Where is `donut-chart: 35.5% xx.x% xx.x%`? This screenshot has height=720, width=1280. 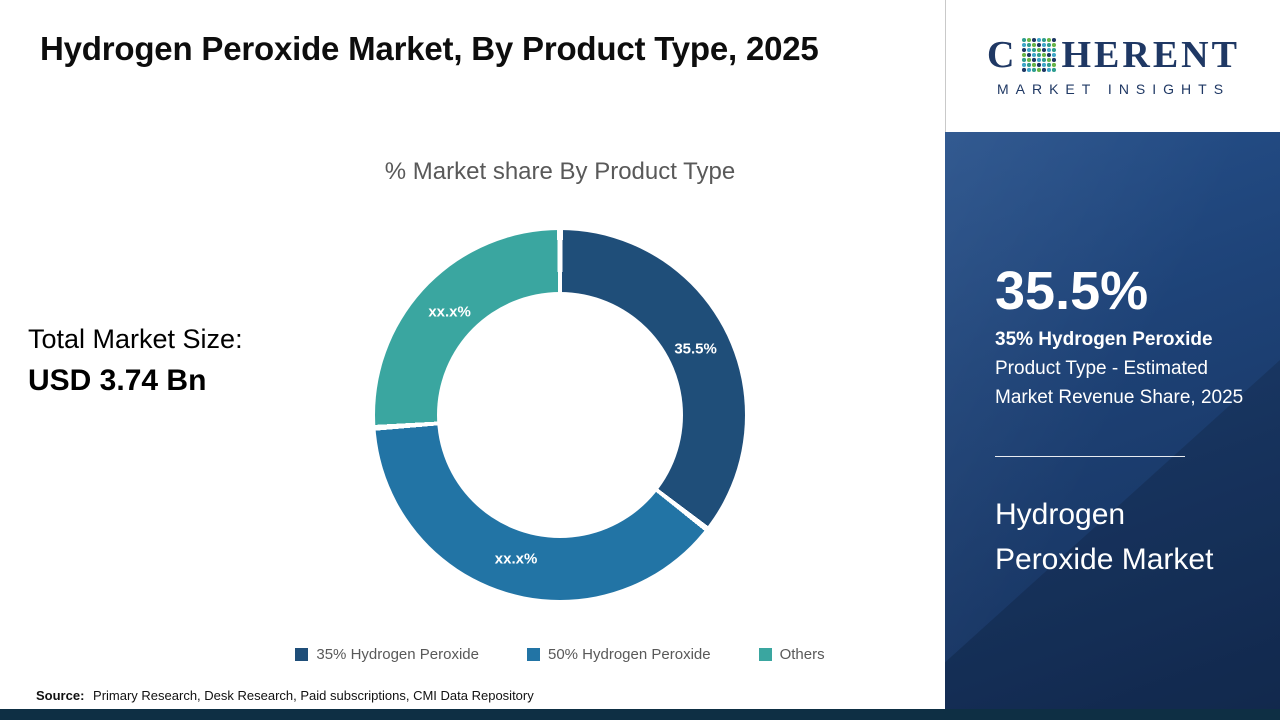
donut-chart: 35.5% xx.x% xx.x% is located at coordinates (560, 415).